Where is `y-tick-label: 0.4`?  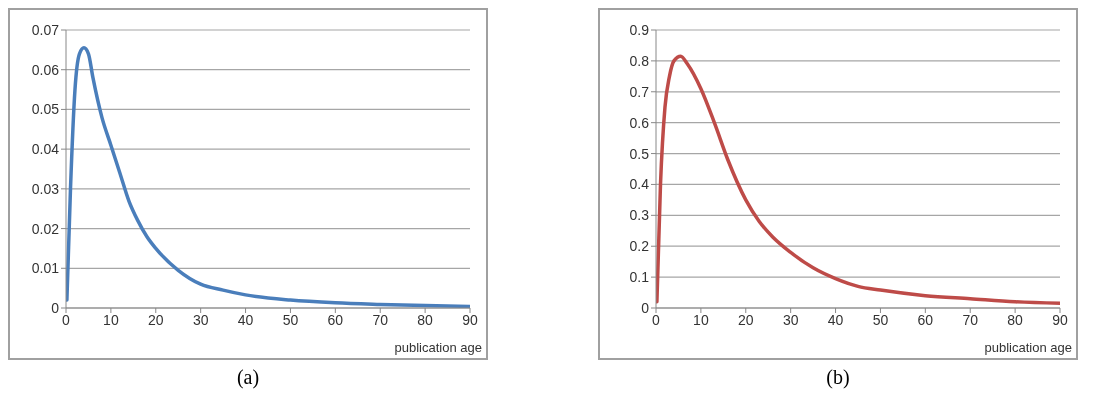
y-tick-label: 0.4 is located at coordinates (639, 184).